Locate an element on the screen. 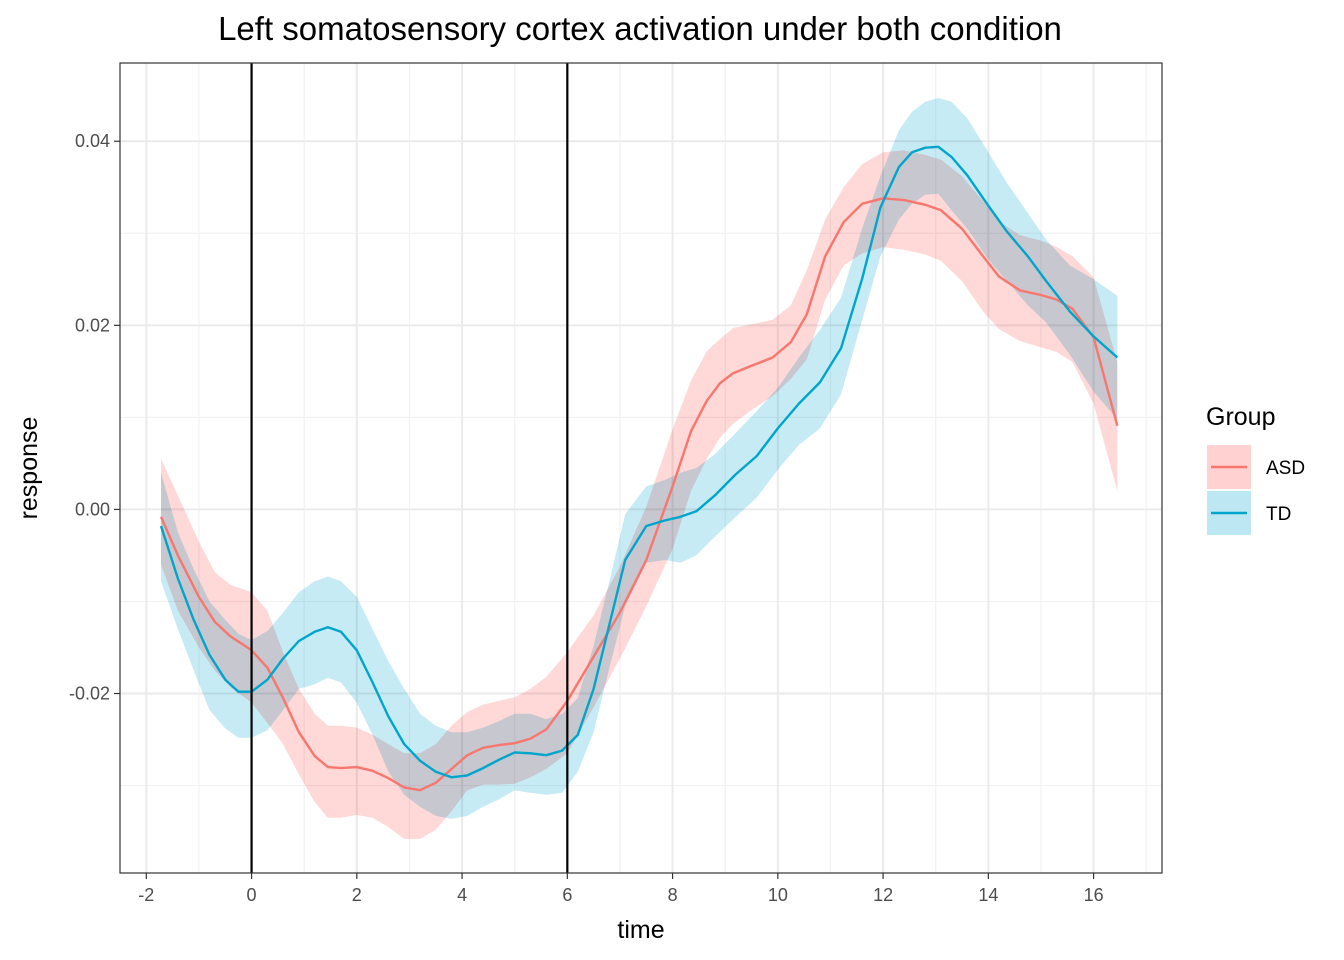 The width and height of the screenshot is (1344, 960). x-tick-label: 12 is located at coordinates (883, 895).